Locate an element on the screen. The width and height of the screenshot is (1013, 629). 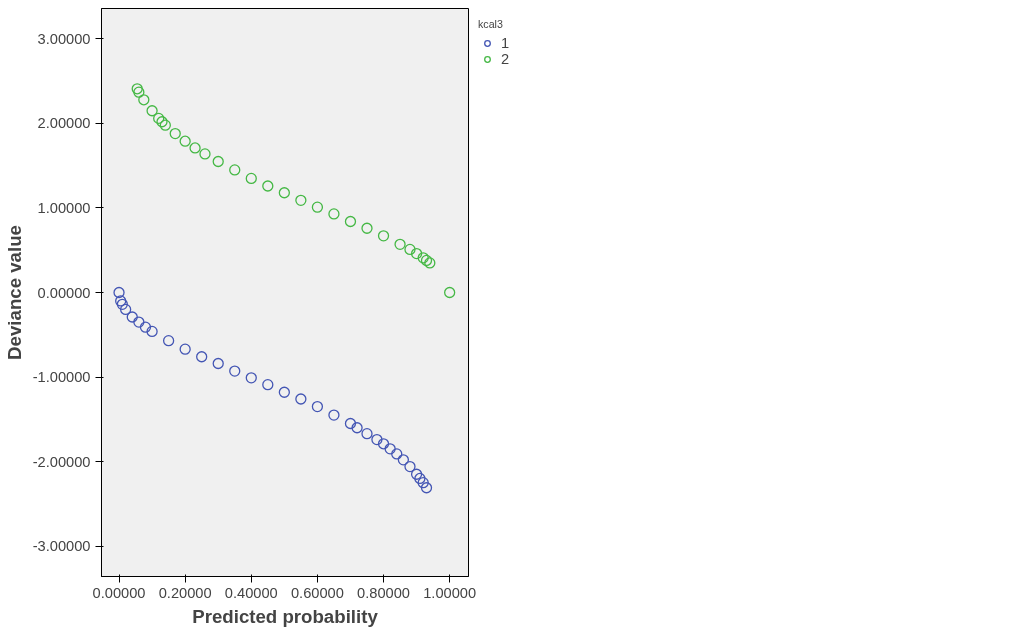
y-tick-label: -2.00000 is located at coordinates (61, 461).